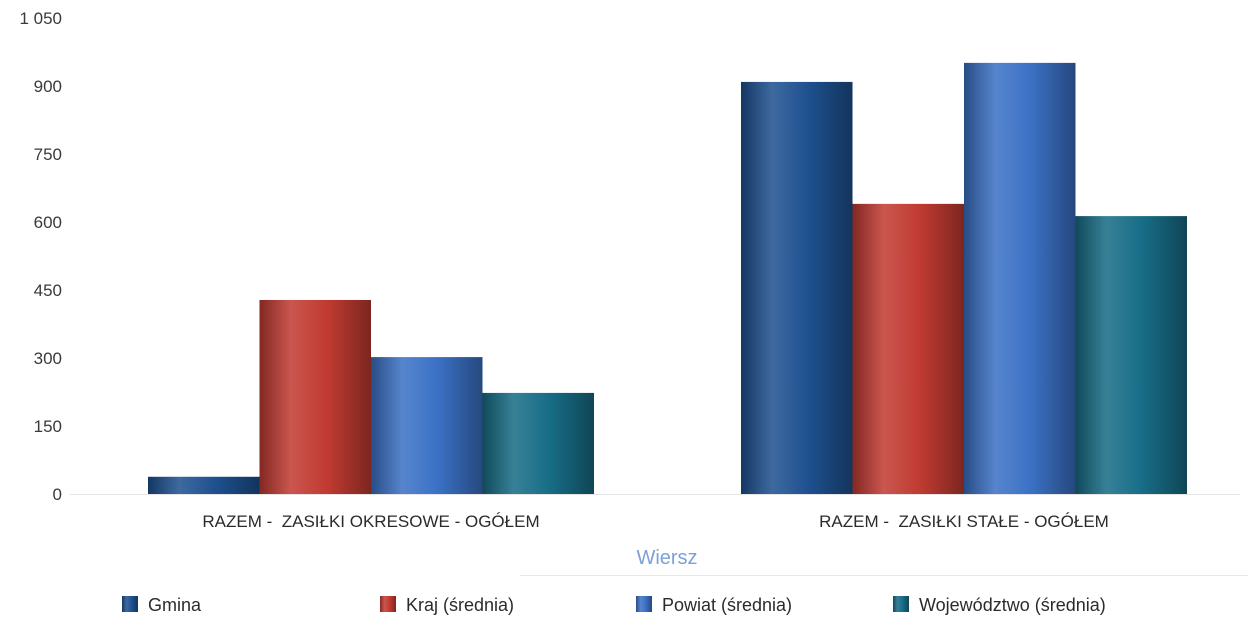 This screenshot has height=618, width=1248. What do you see at coordinates (48, 222) in the screenshot?
I see `y-tick-label: 600` at bounding box center [48, 222].